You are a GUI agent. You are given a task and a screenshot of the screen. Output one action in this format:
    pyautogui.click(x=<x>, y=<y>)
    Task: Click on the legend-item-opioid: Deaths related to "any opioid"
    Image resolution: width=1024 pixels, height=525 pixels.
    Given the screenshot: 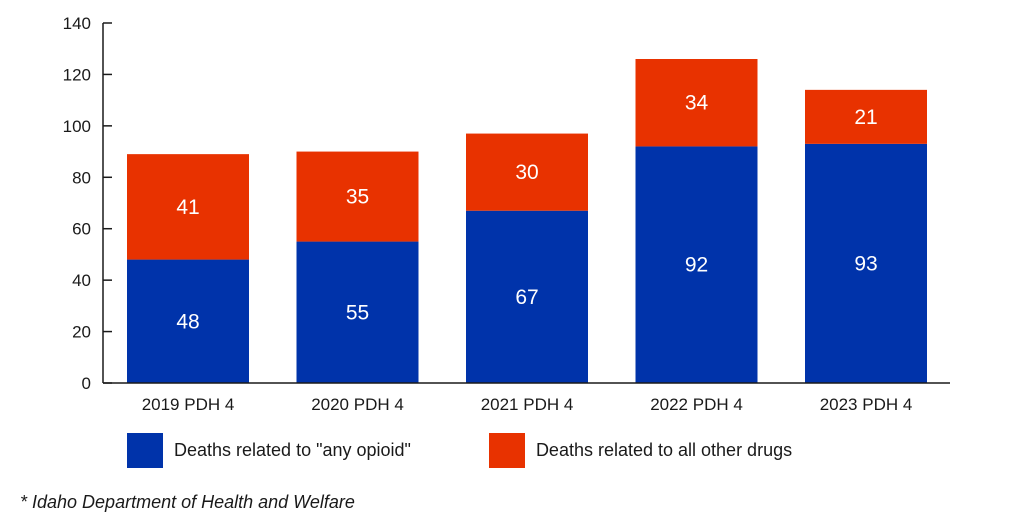 What is the action you would take?
    pyautogui.click(x=269, y=450)
    